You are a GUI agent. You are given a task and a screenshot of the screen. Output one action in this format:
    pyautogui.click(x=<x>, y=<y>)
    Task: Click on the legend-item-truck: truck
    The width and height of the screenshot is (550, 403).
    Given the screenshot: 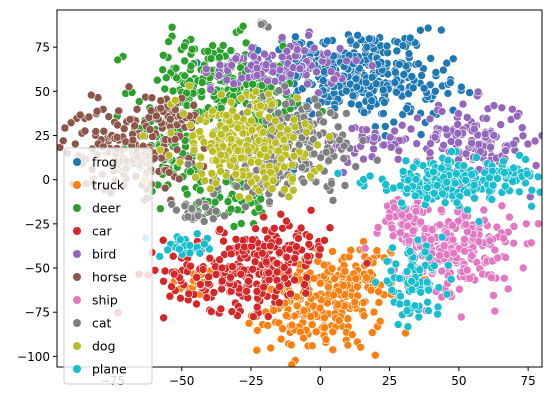 What is the action you would take?
    pyautogui.click(x=99, y=185)
    